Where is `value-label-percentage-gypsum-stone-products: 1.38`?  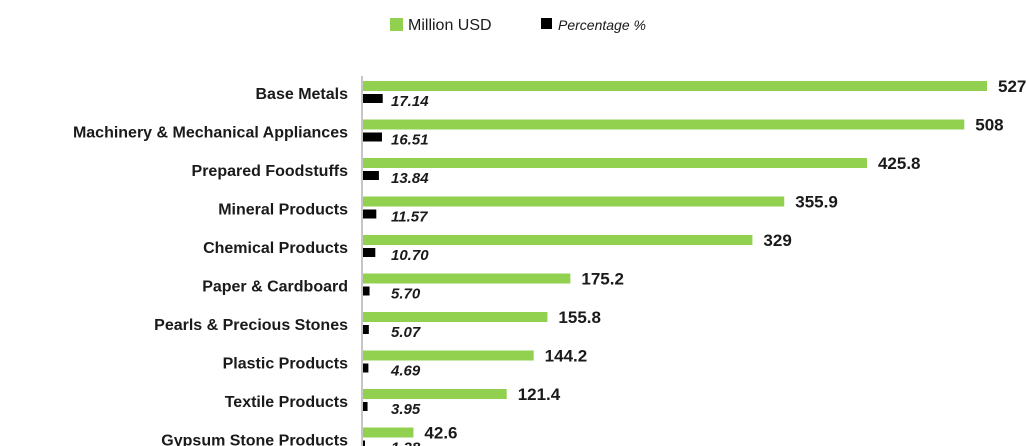 value-label-percentage-gypsum-stone-products: 1.38 is located at coordinates (406, 443).